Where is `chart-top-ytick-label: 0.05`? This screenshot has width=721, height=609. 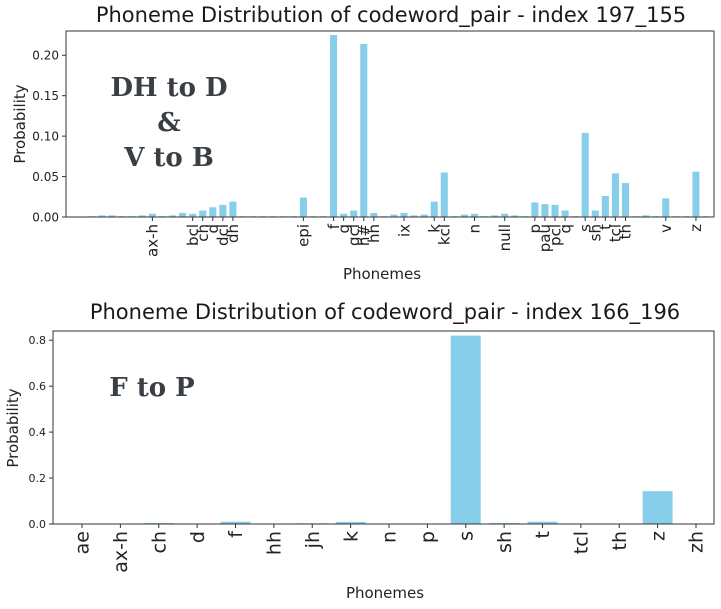
chart-top-ytick-label: 0.05 is located at coordinates (45, 177).